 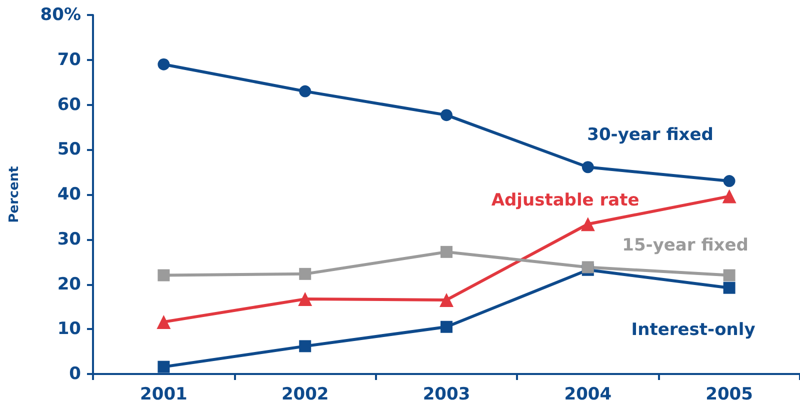 I want to click on y-tick-label: 70, so click(x=69, y=60).